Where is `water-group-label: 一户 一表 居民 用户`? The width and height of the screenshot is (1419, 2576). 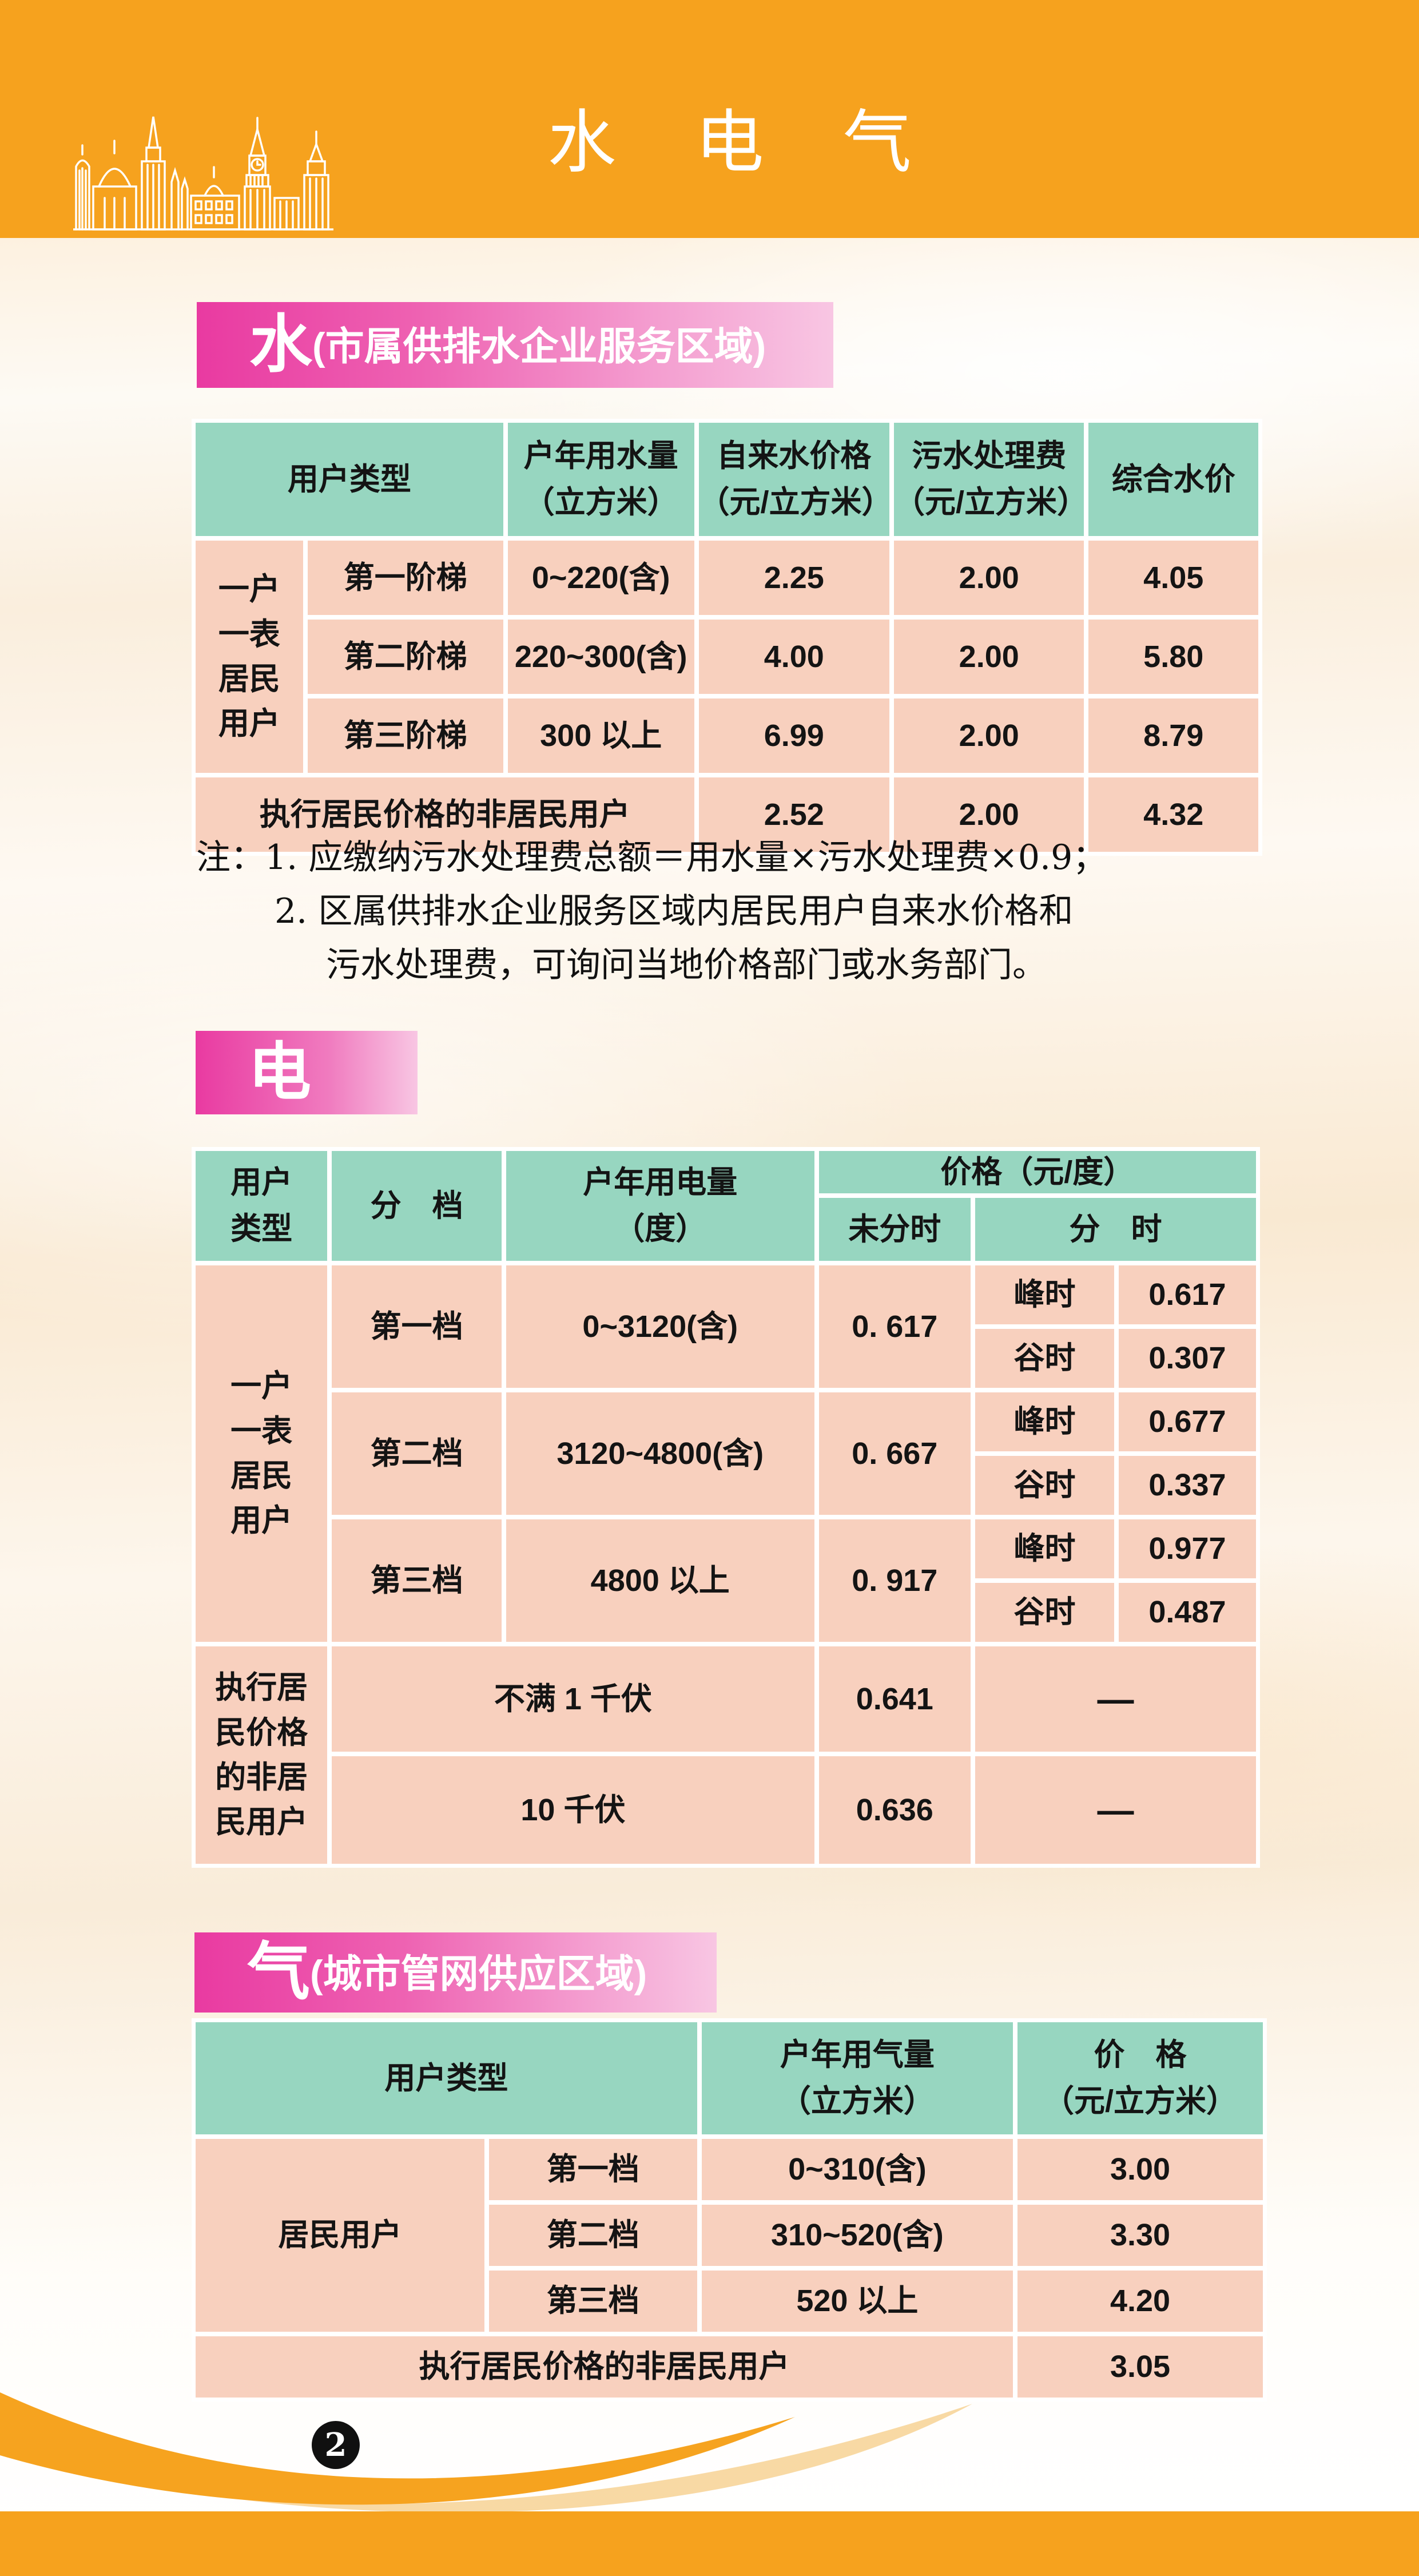
water-group-label: 一户 一表 居民 用户 is located at coordinates (249, 657).